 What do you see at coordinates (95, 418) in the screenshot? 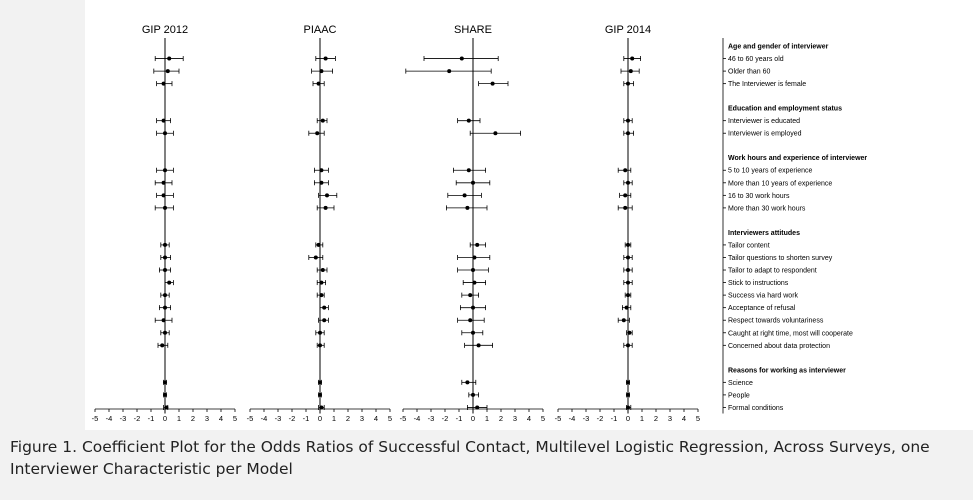
I see `x-tick-label: -5` at bounding box center [95, 418].